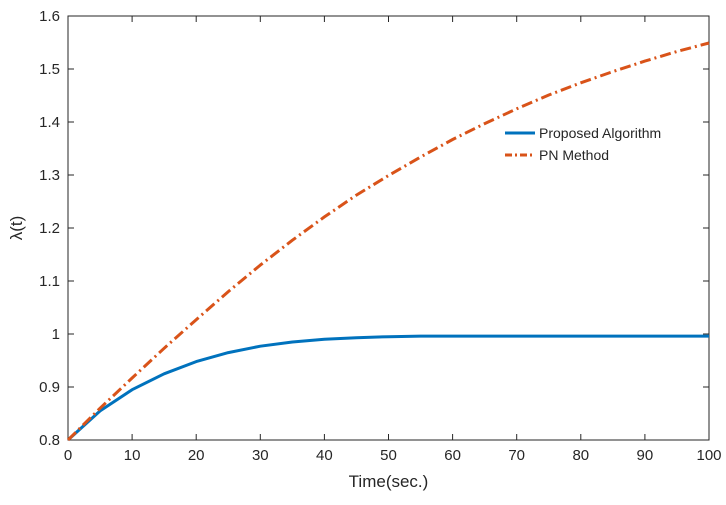 The height and width of the screenshot is (505, 726). Describe the element at coordinates (16, 228) in the screenshot. I see `y-axis-label: λ(t)` at that location.